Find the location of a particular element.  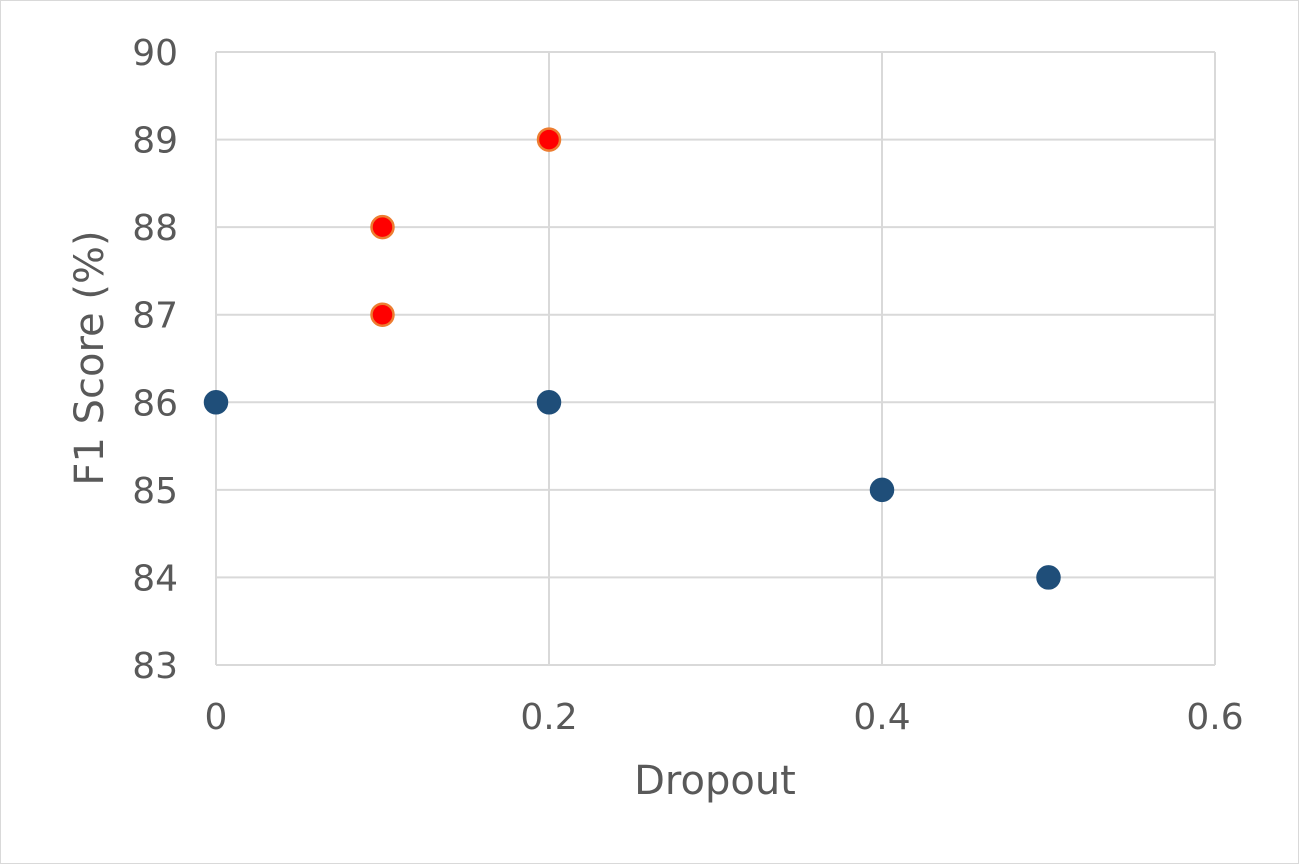

y-tick-label: 90 is located at coordinates (155, 53).